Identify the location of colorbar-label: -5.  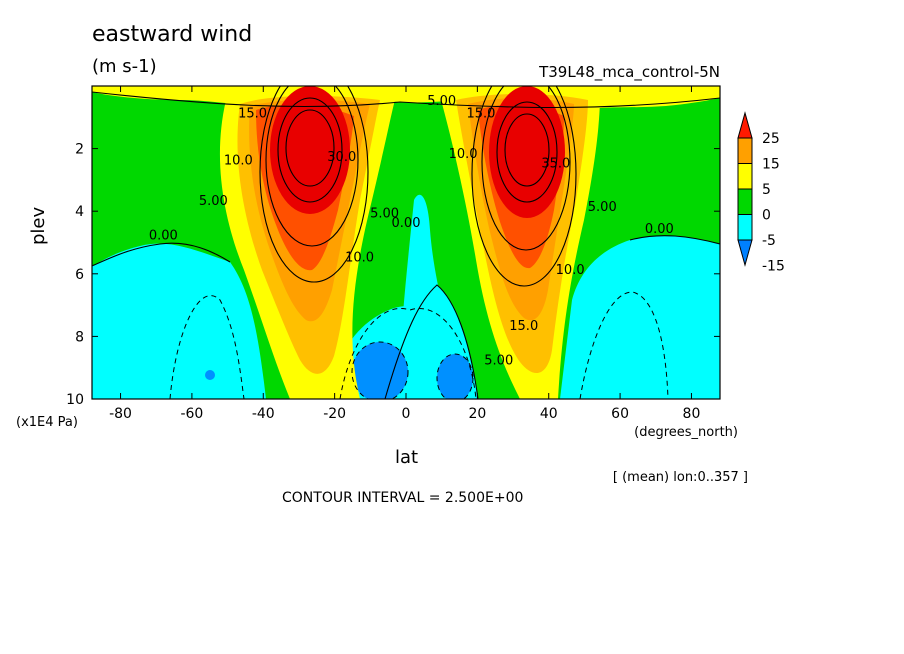
(769, 241).